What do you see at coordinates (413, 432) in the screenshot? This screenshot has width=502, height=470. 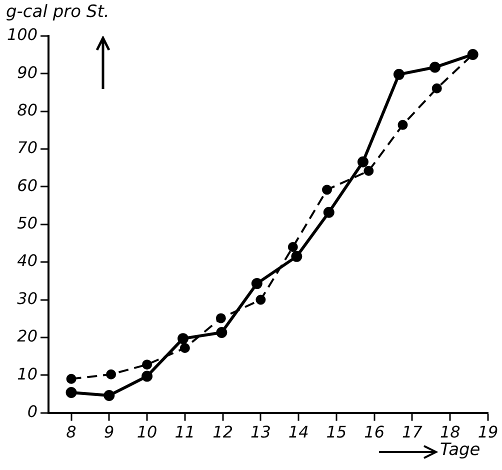 I see `x-tick-label: 17` at bounding box center [413, 432].